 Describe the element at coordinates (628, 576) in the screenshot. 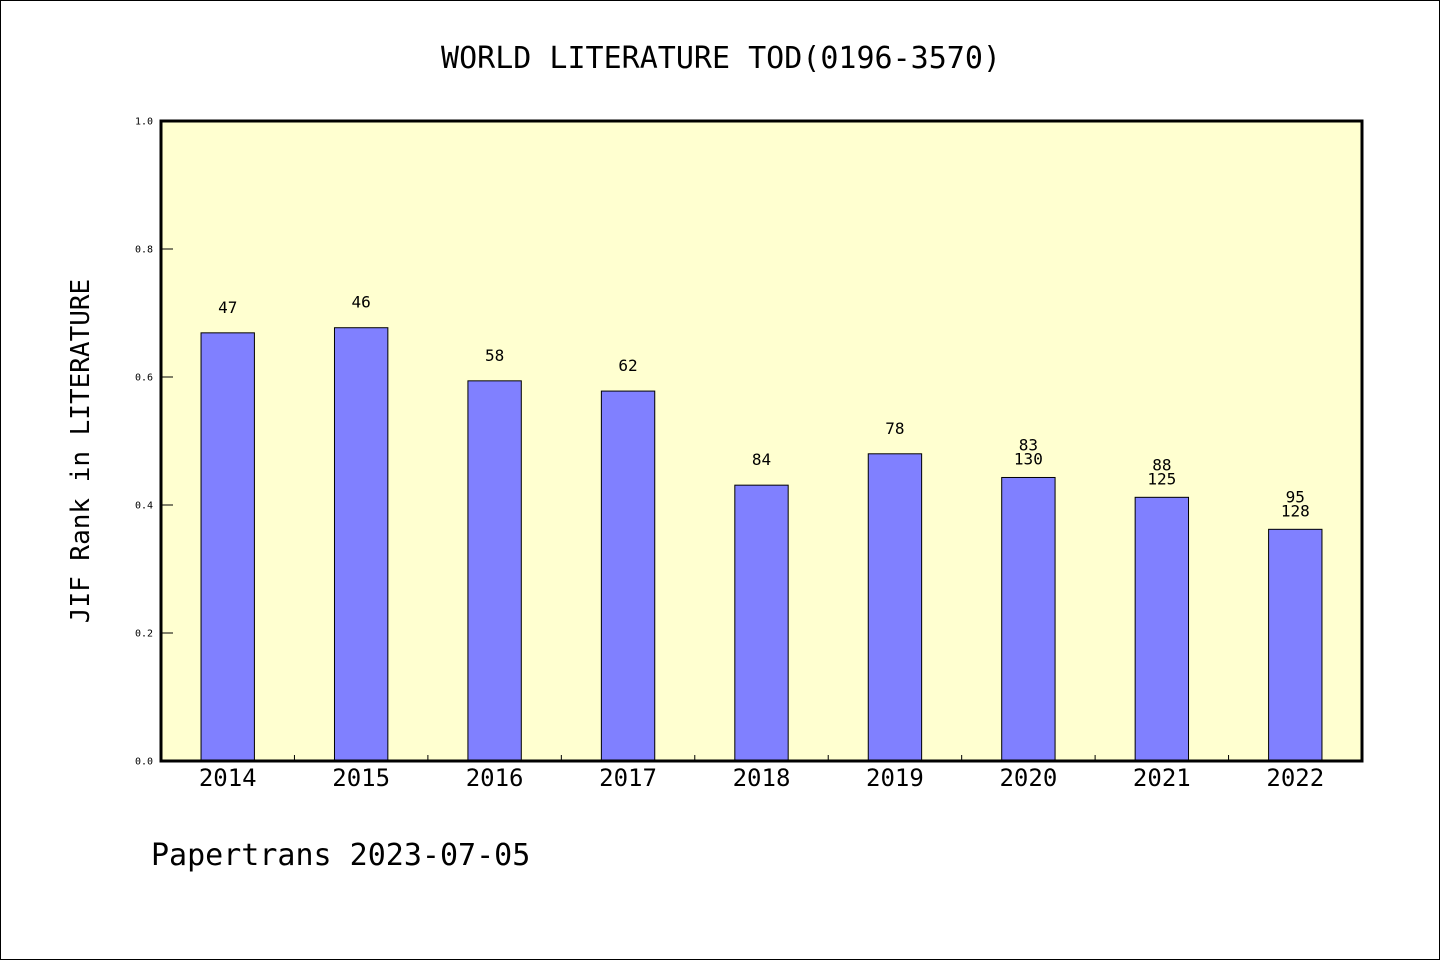

I see `bar-2017` at that location.